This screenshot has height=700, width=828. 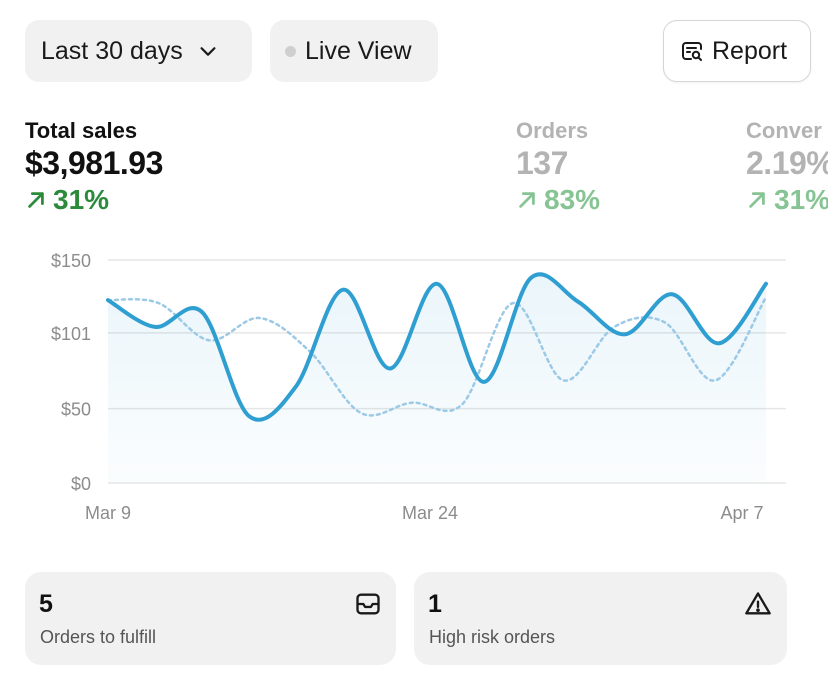 I want to click on metric-total-sales: Total sales $3,981.93 31%, so click(x=94, y=168).